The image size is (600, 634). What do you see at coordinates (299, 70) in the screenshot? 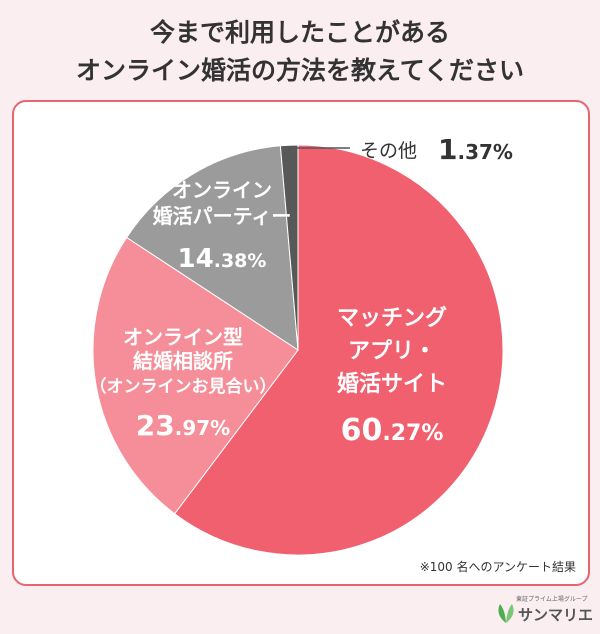
I see `title-line-2: オンライン婚活の方法を教えてください` at bounding box center [299, 70].